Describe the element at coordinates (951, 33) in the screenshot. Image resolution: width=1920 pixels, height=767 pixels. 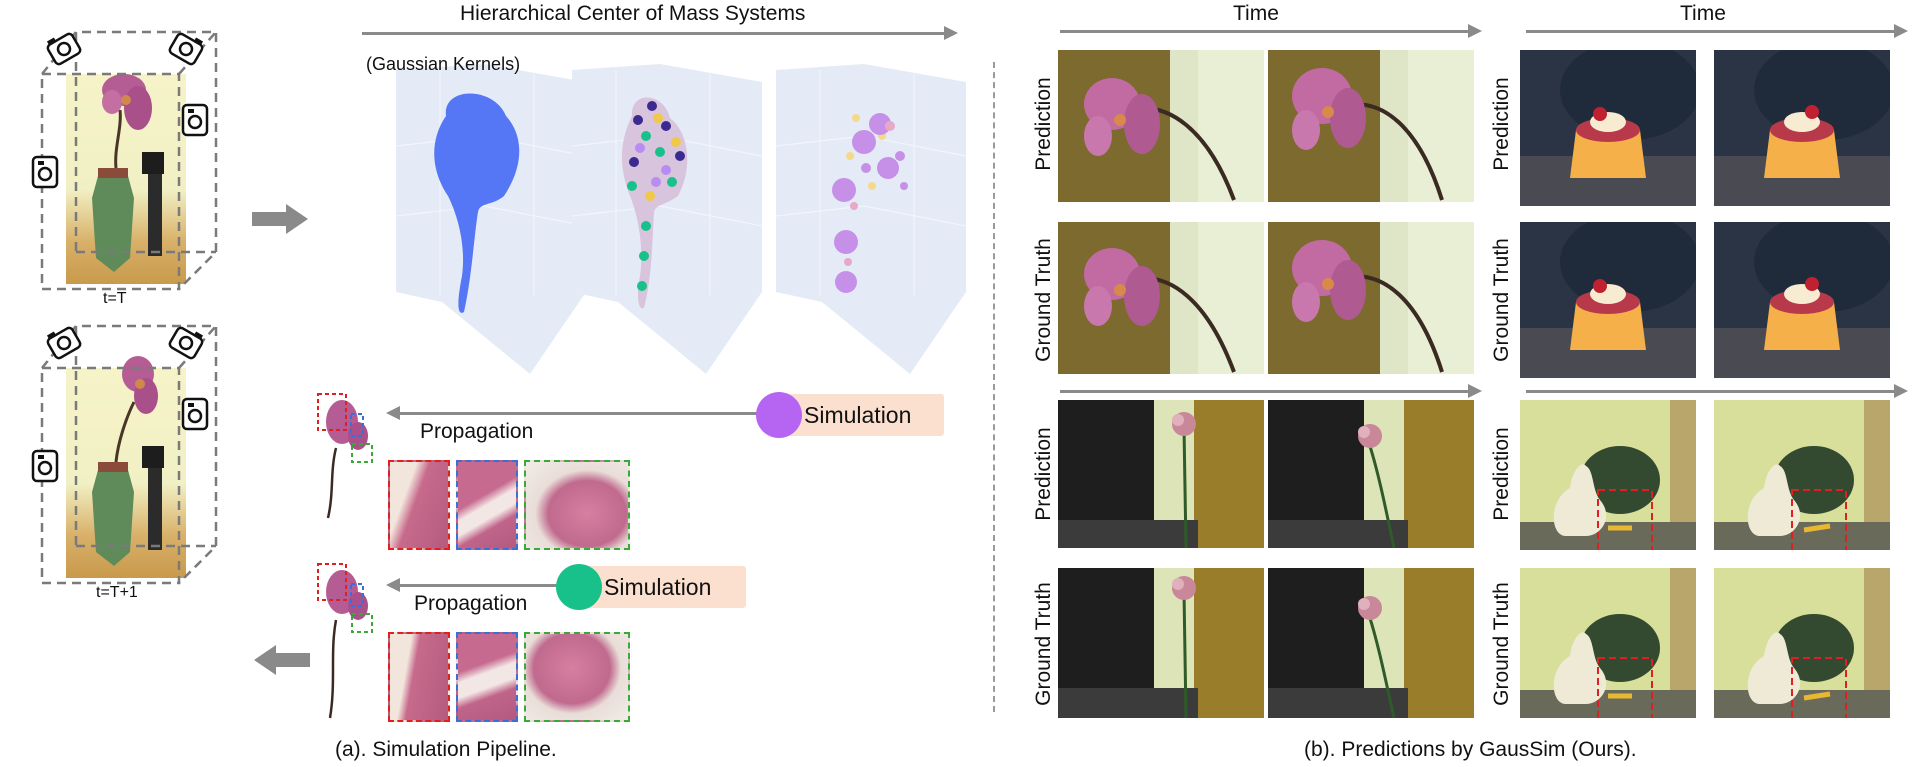
I see `hierarchy-arrow-head` at that location.